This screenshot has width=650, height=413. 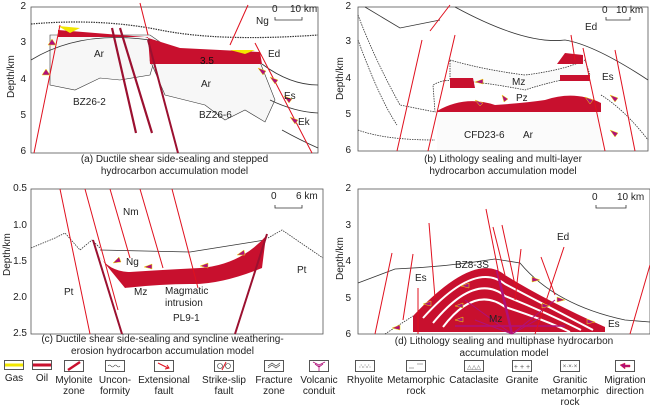 I want to click on label-ng: Ng, so click(x=262, y=21).